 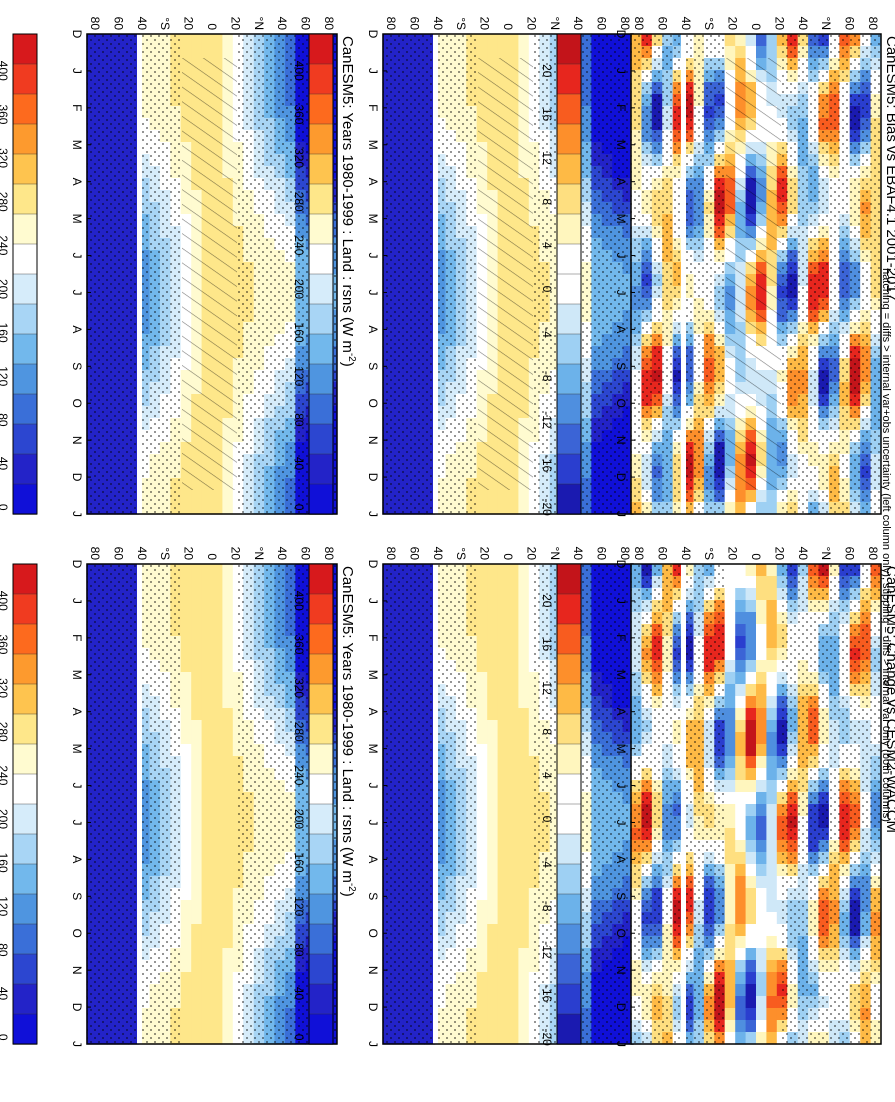 I want to click on colorbar-label: 200, so click(x=5, y=819).